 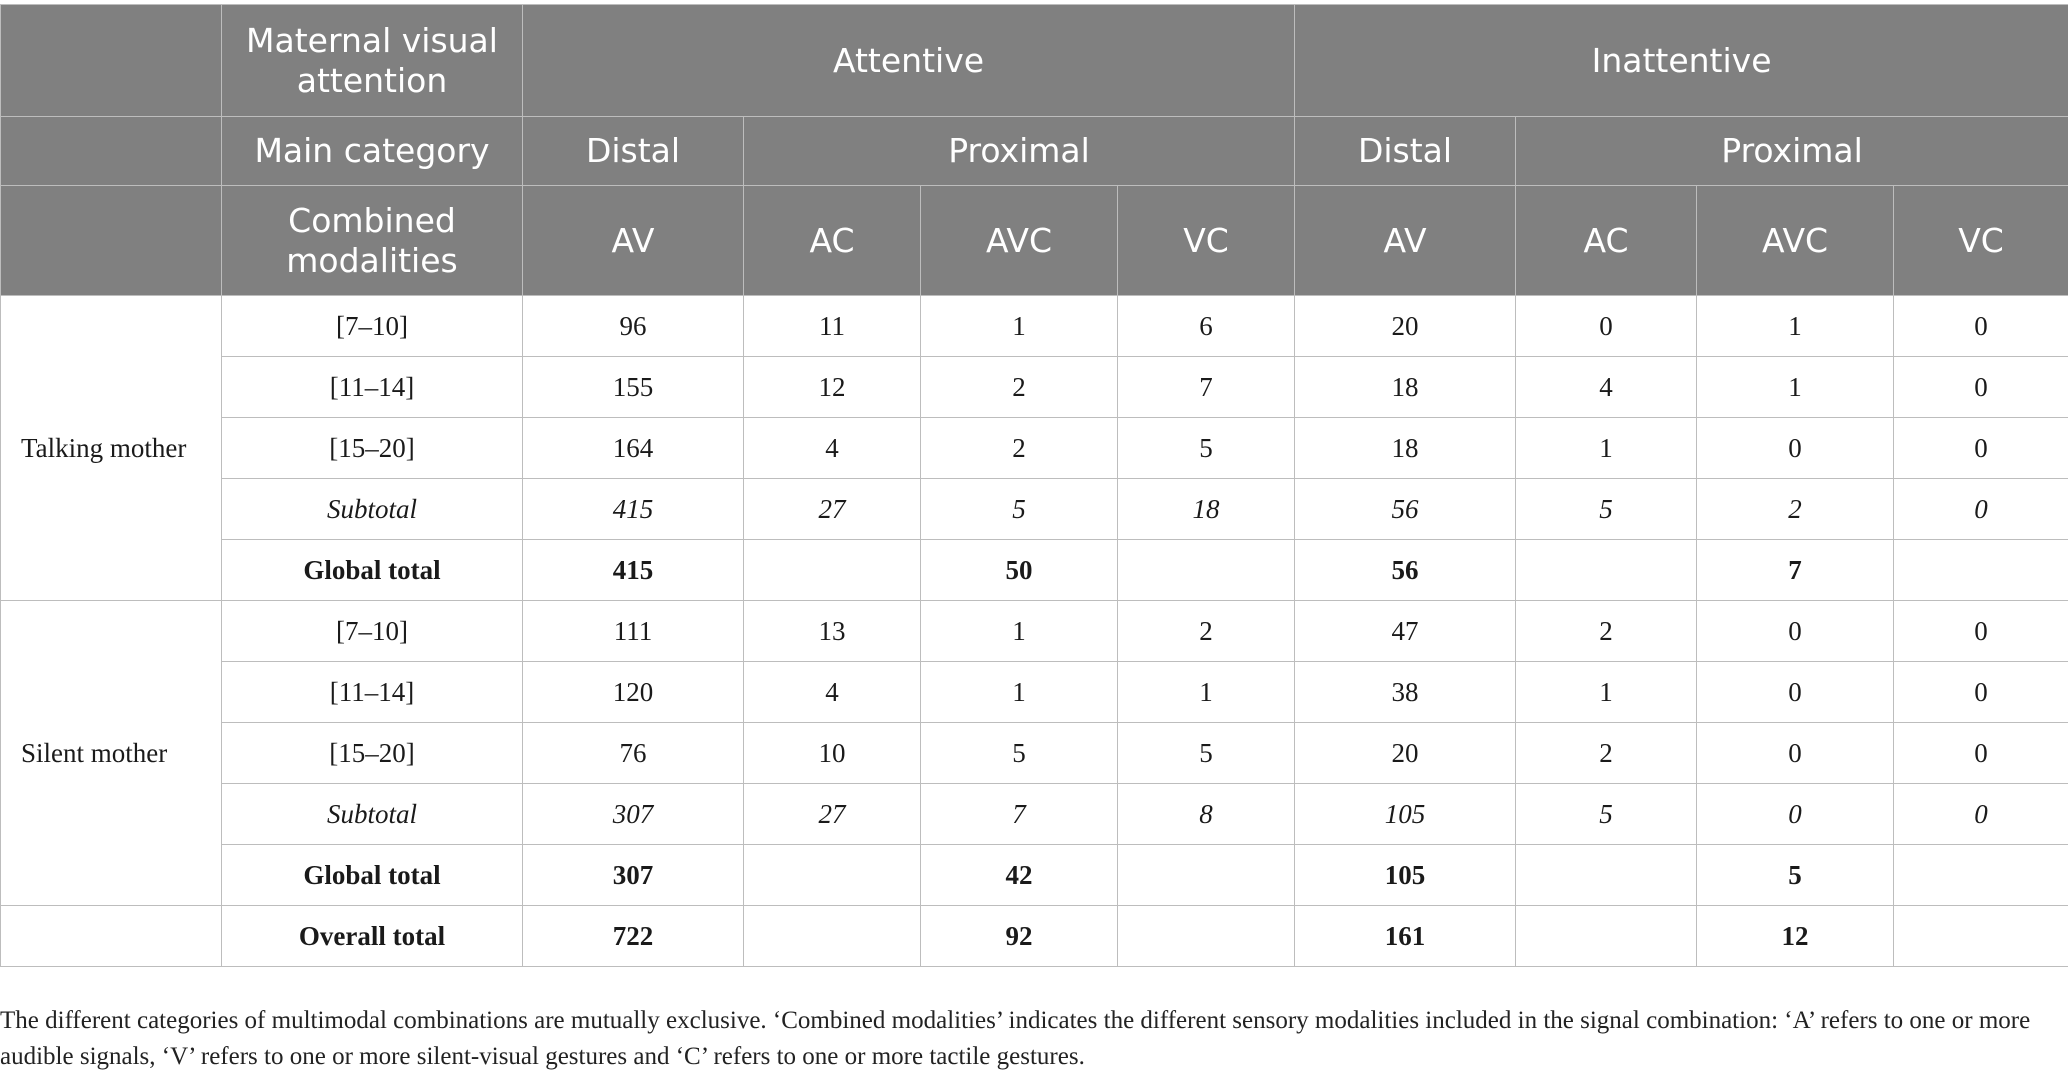 I want to click on table-cell: 27, so click(x=832, y=509).